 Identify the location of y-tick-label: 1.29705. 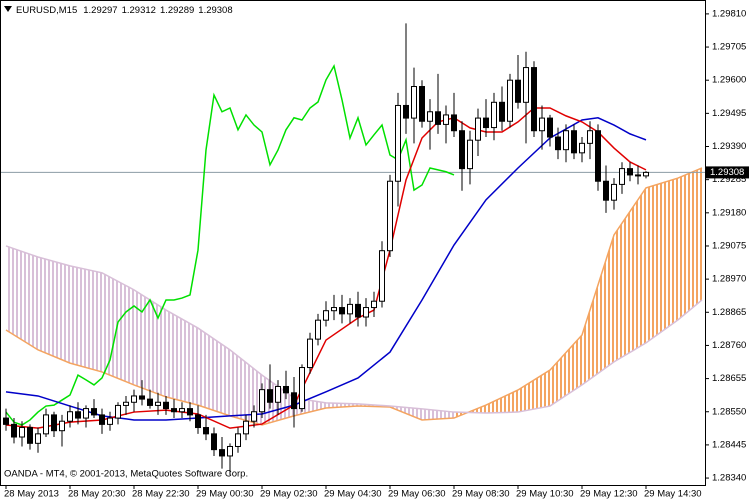
(729, 47).